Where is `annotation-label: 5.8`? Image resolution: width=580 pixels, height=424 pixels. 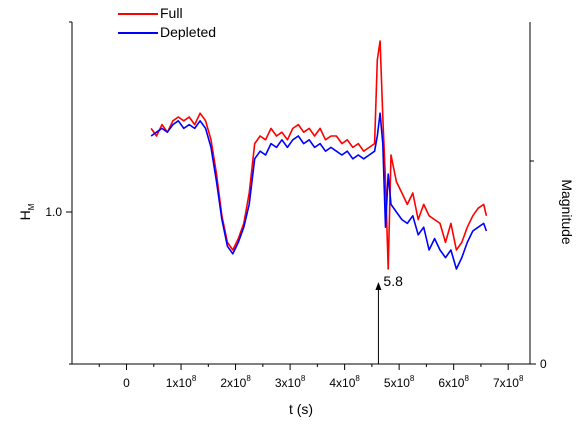 annotation-label: 5.8 is located at coordinates (393, 281).